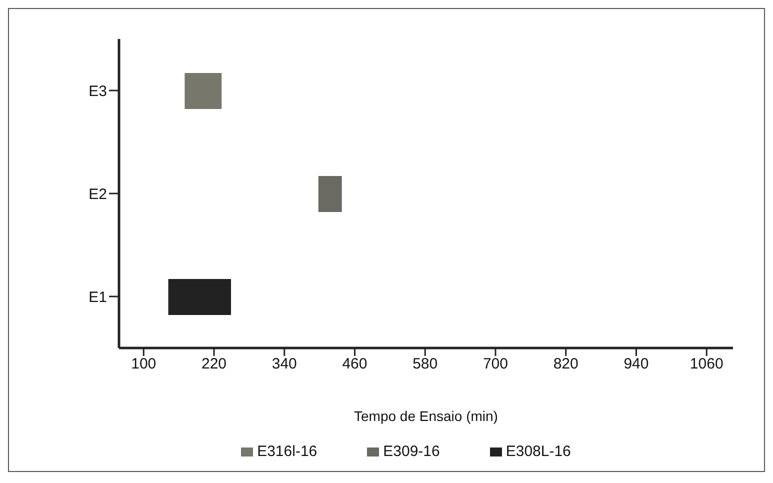 The width and height of the screenshot is (773, 483). What do you see at coordinates (426, 416) in the screenshot?
I see `x-axis-title: Tempo de Ensaio (min)` at bounding box center [426, 416].